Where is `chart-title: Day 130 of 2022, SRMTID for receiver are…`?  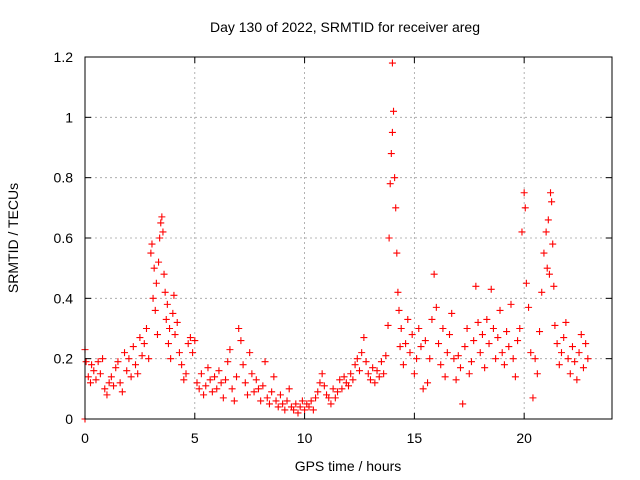
chart-title: Day 130 of 2022, SRMTID for receiver are… is located at coordinates (345, 27).